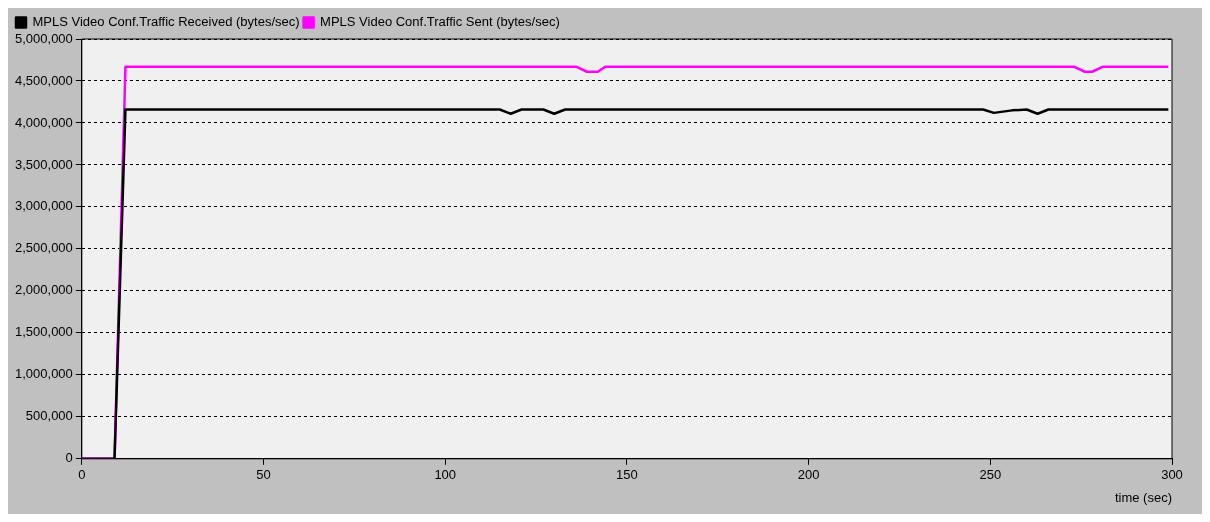 Image resolution: width=1210 pixels, height=522 pixels. What do you see at coordinates (990, 475) in the screenshot?
I see `x-tick-label: 250` at bounding box center [990, 475].